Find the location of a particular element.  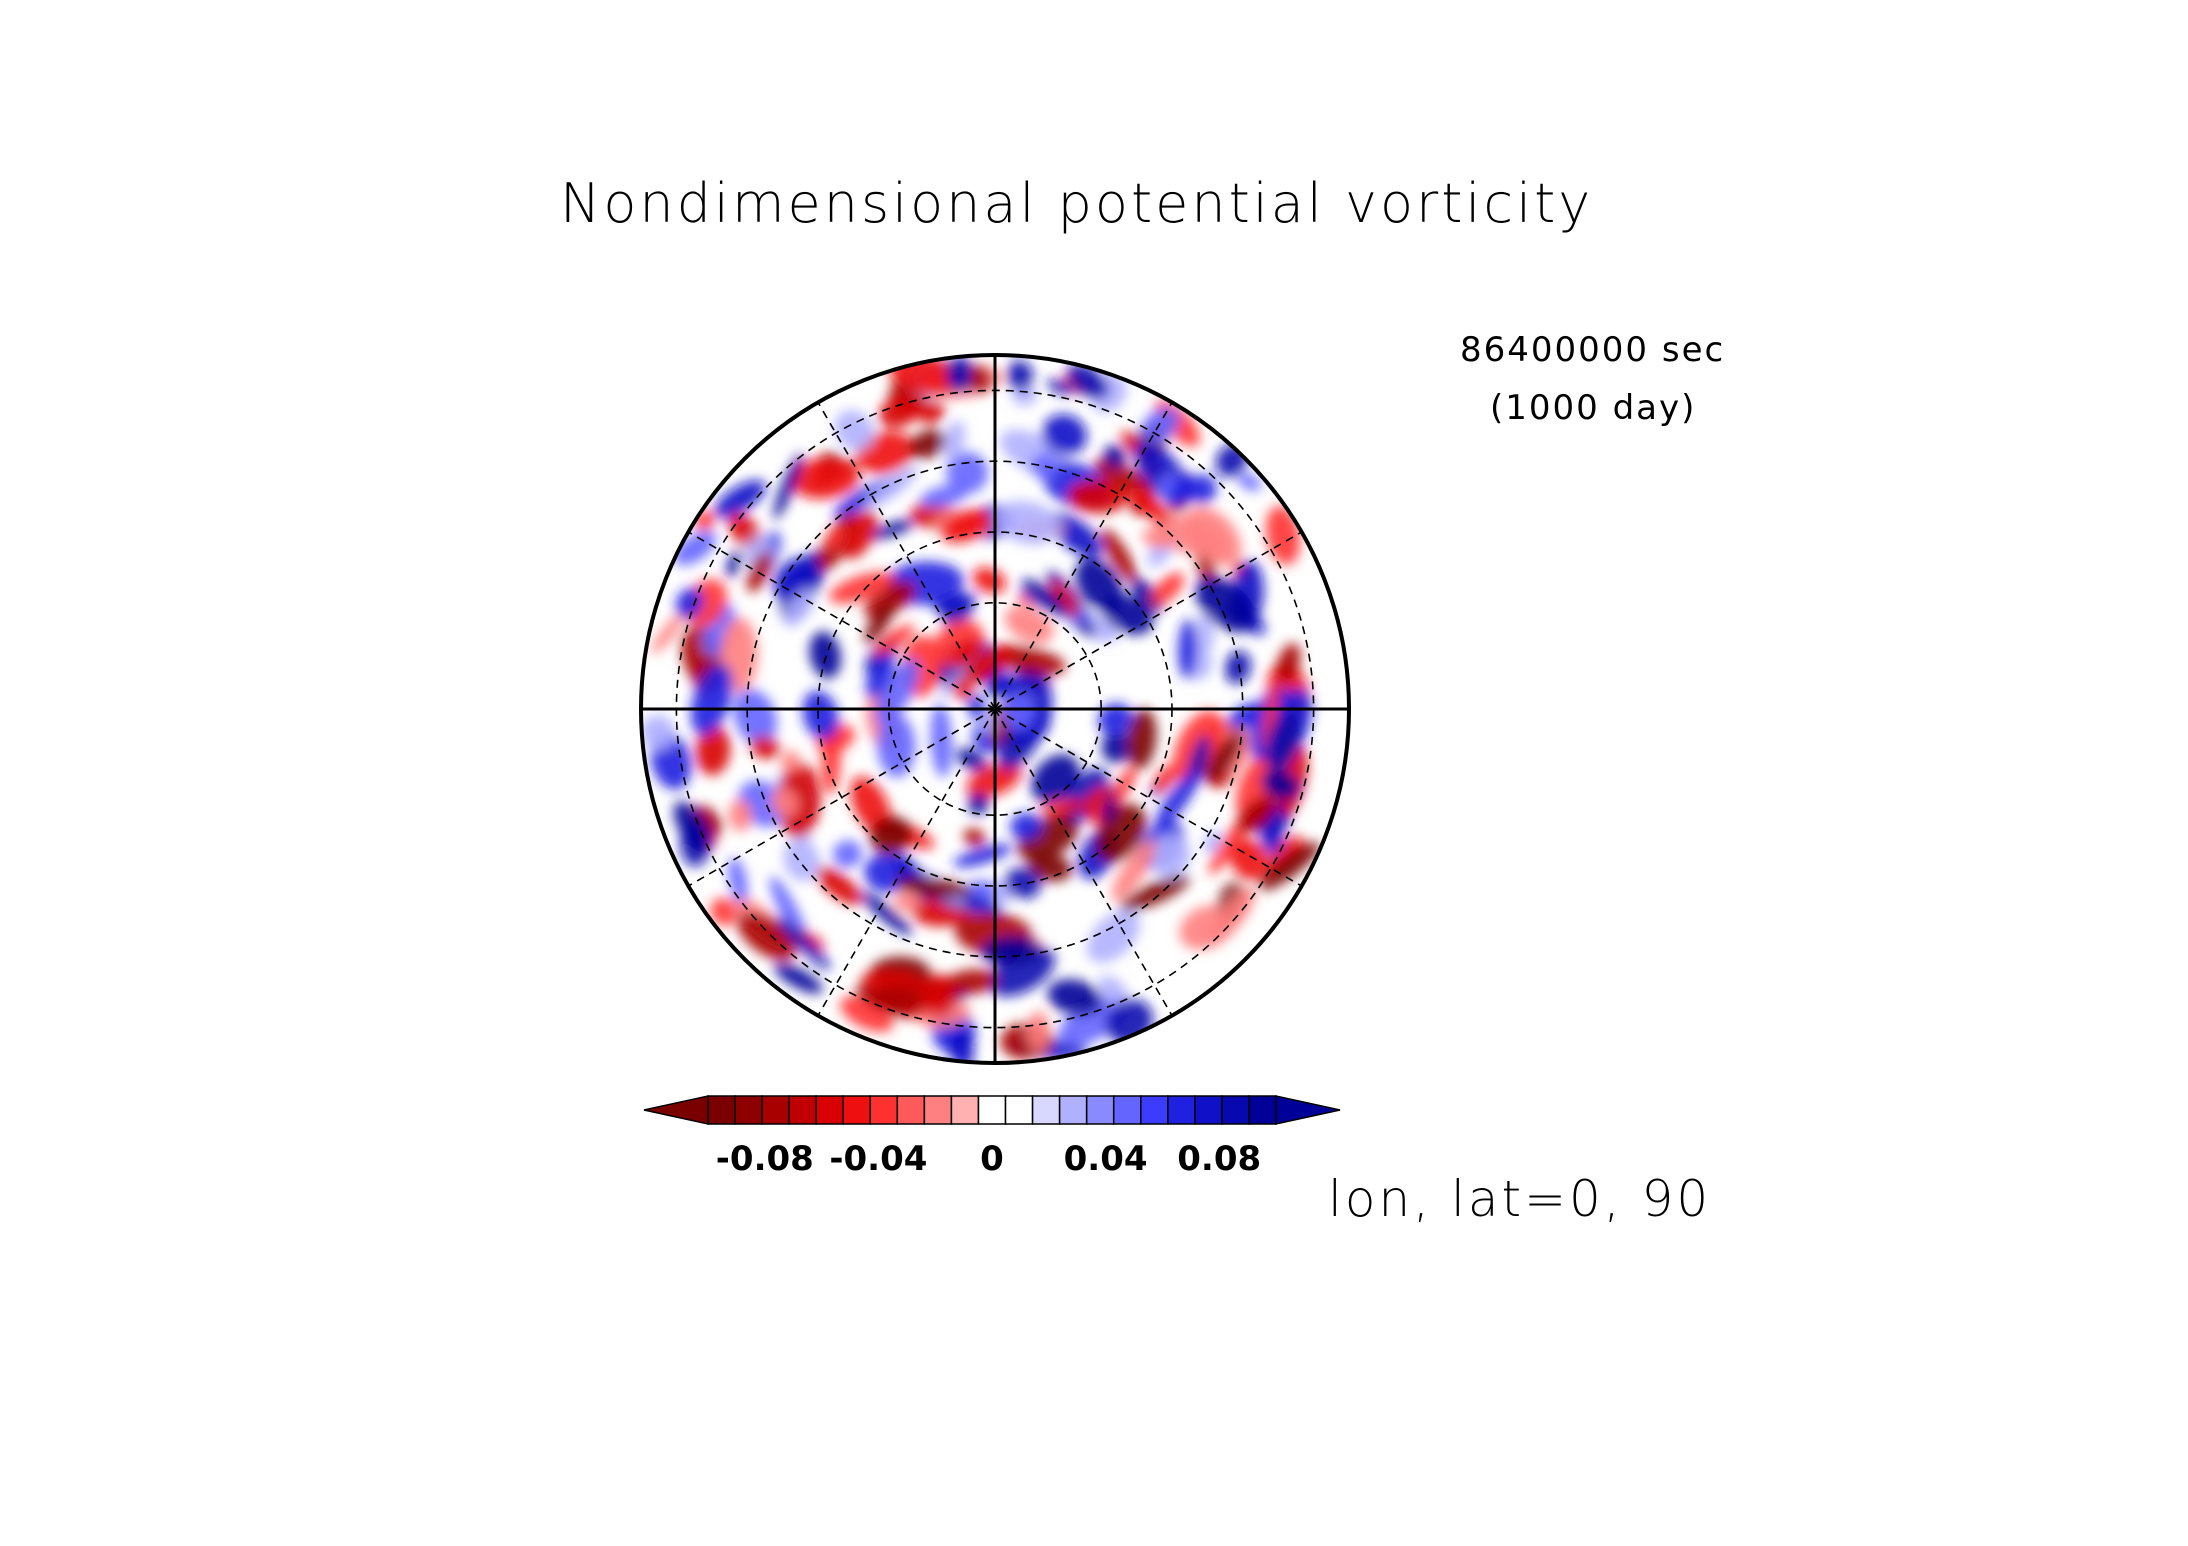

map-outline is located at coordinates (995, 709).